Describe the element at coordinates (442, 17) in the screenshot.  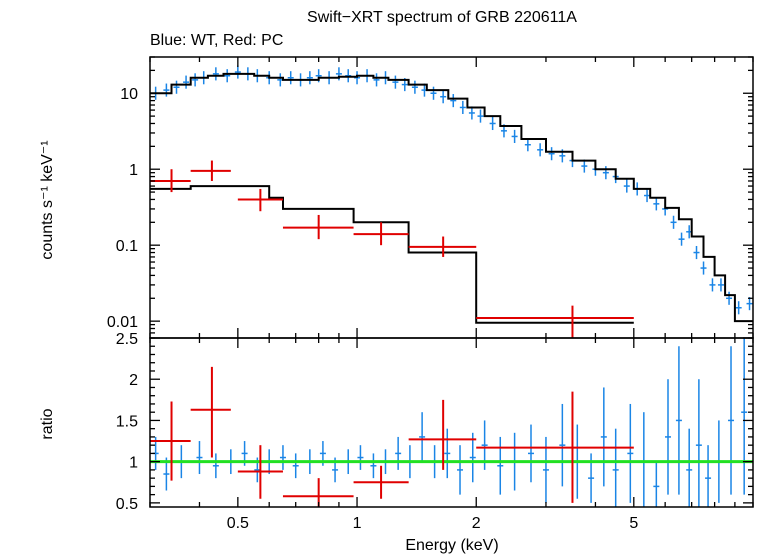
I see `chart-title: Swift−XRT spectrum of GRB 220611A` at that location.